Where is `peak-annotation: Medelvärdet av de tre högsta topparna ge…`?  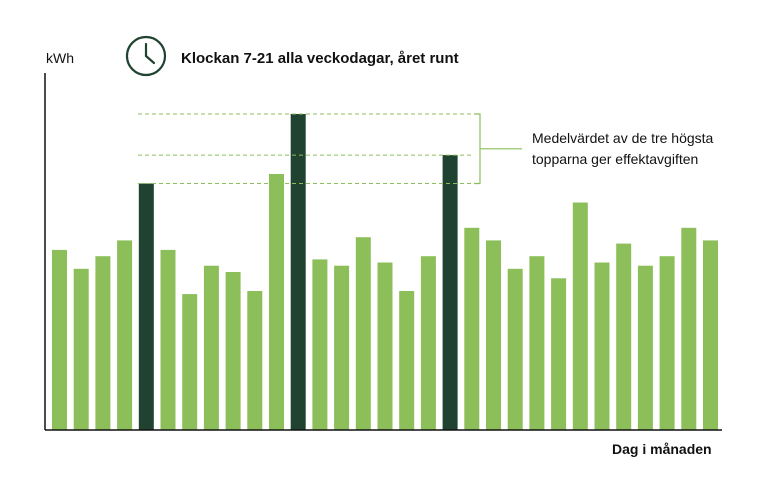 peak-annotation: Medelvärdet av de tre högsta topparna ge… is located at coordinates (623, 148).